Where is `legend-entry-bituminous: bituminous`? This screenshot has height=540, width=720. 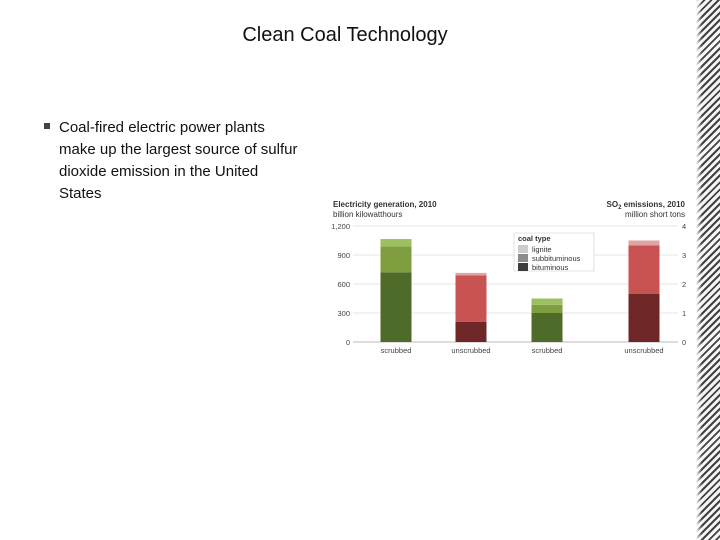 legend-entry-bituminous: bituminous is located at coordinates (550, 267).